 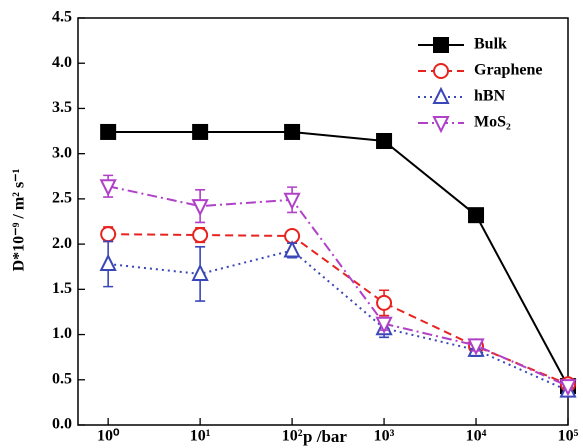 What do you see at coordinates (62, 243) in the screenshot?
I see `y-tick-label: 2.0` at bounding box center [62, 243].